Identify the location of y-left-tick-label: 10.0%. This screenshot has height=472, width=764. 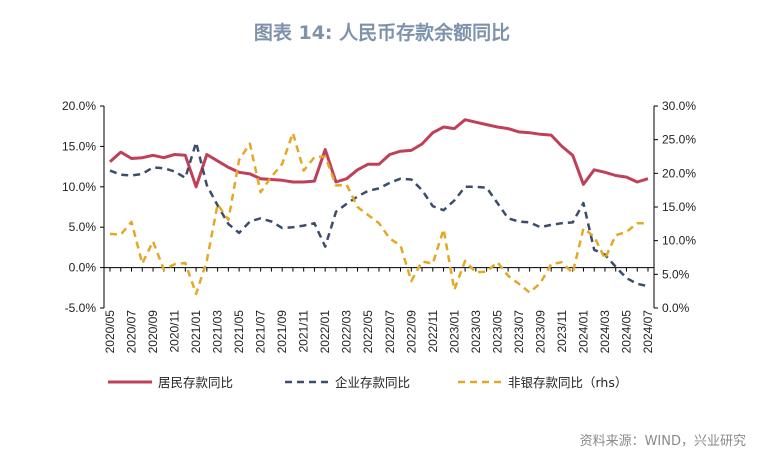
(79, 187).